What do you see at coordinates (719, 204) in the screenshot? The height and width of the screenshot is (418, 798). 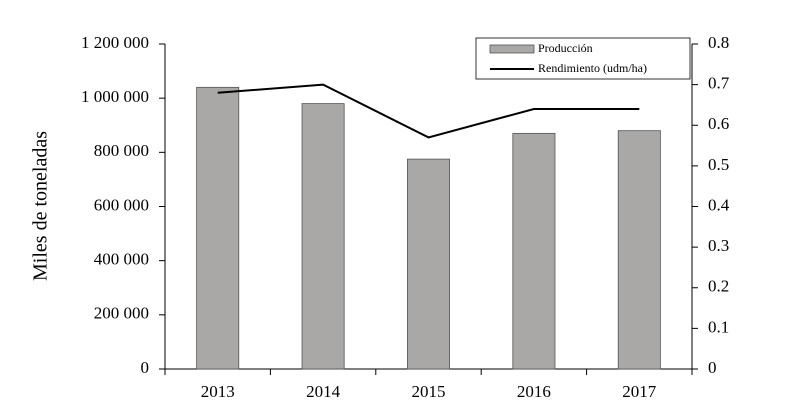 I see `y2-tick-label: 0.4` at bounding box center [719, 204].